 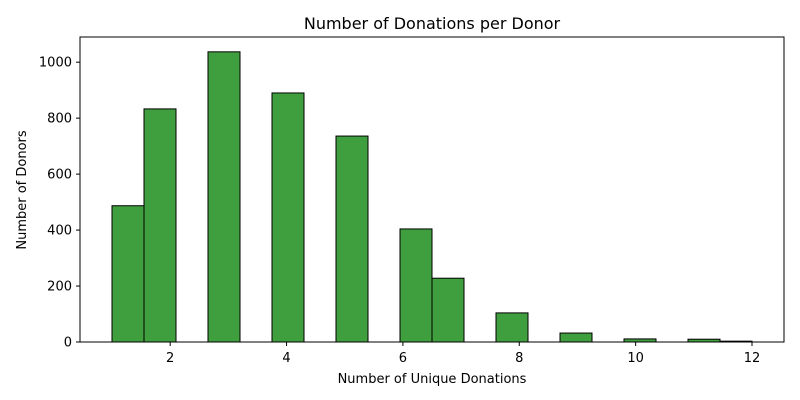 What do you see at coordinates (432, 379) in the screenshot?
I see `x-axis-label: Number of Unique Donations` at bounding box center [432, 379].